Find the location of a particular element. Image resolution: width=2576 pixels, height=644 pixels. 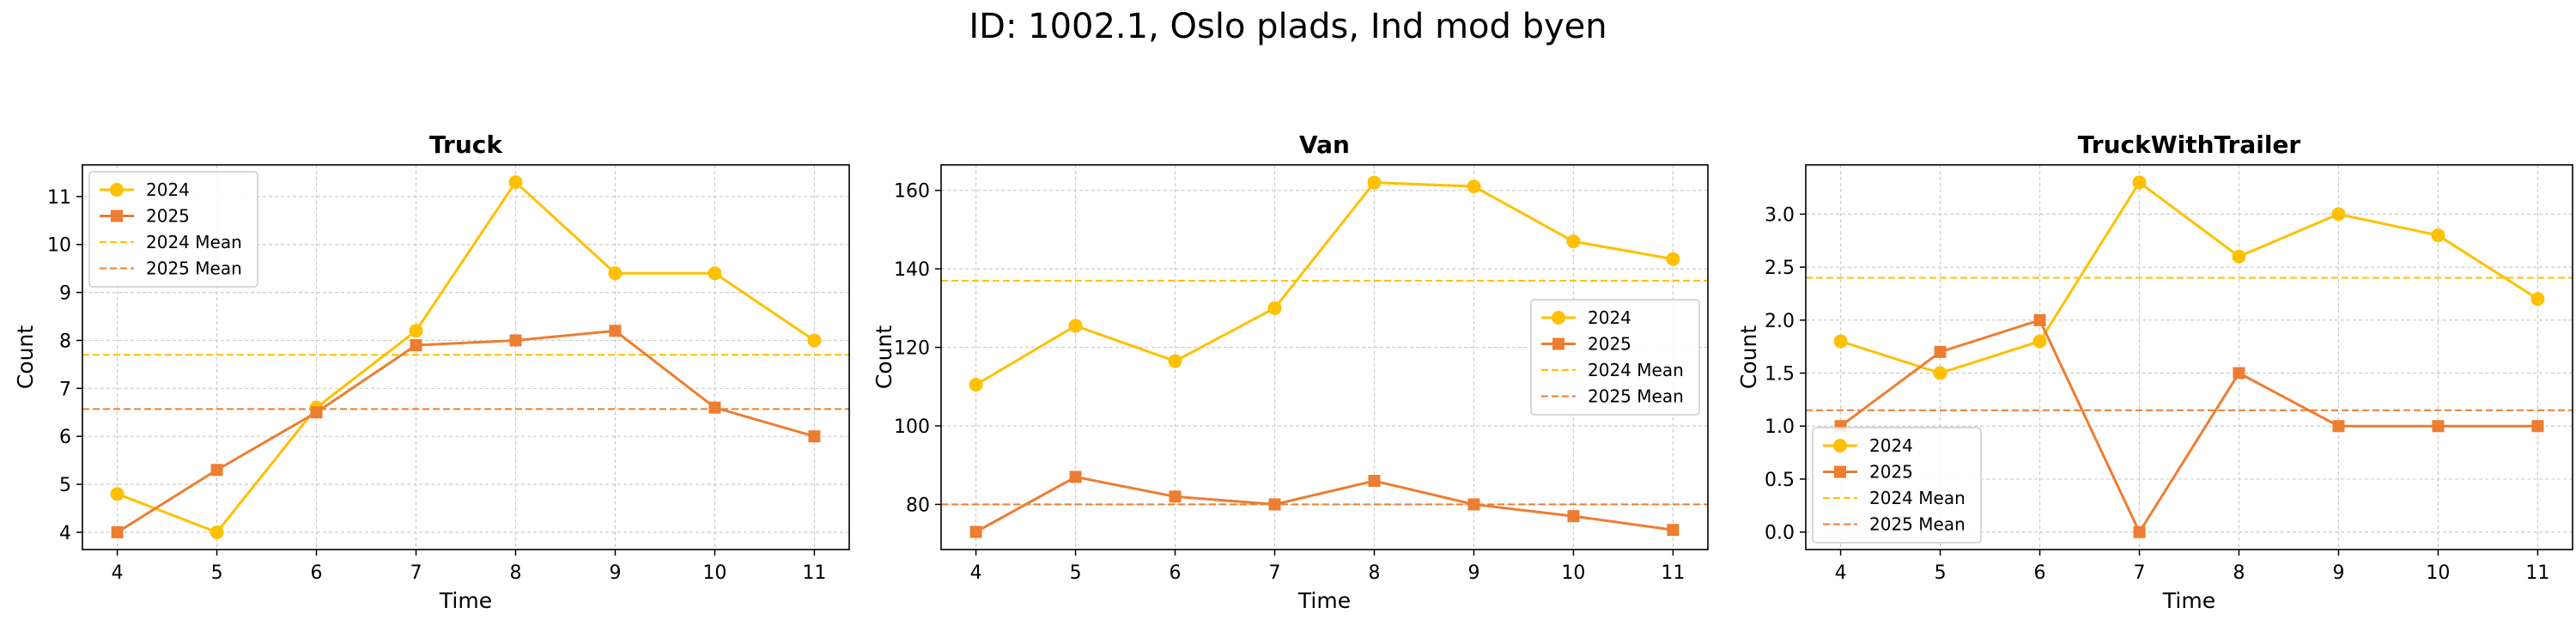

legend: 2024 2025 2024 Mean 2025 Mean is located at coordinates (1615, 357).